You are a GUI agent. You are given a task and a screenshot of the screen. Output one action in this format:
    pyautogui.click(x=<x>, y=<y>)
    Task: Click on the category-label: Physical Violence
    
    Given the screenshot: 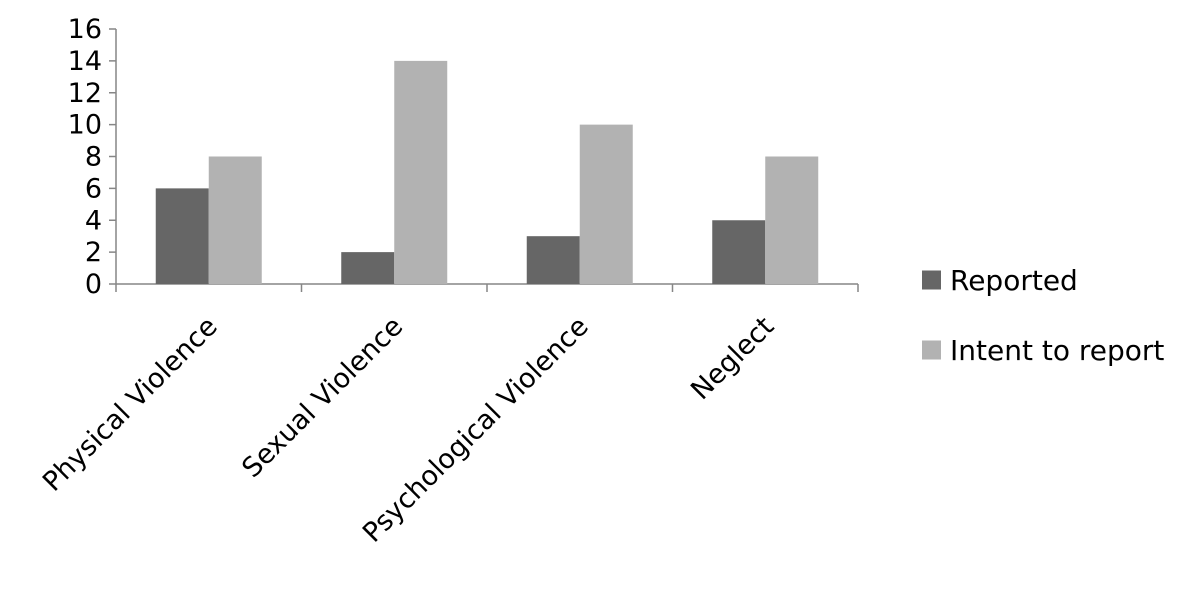 What is the action you would take?
    pyautogui.click(x=130, y=404)
    